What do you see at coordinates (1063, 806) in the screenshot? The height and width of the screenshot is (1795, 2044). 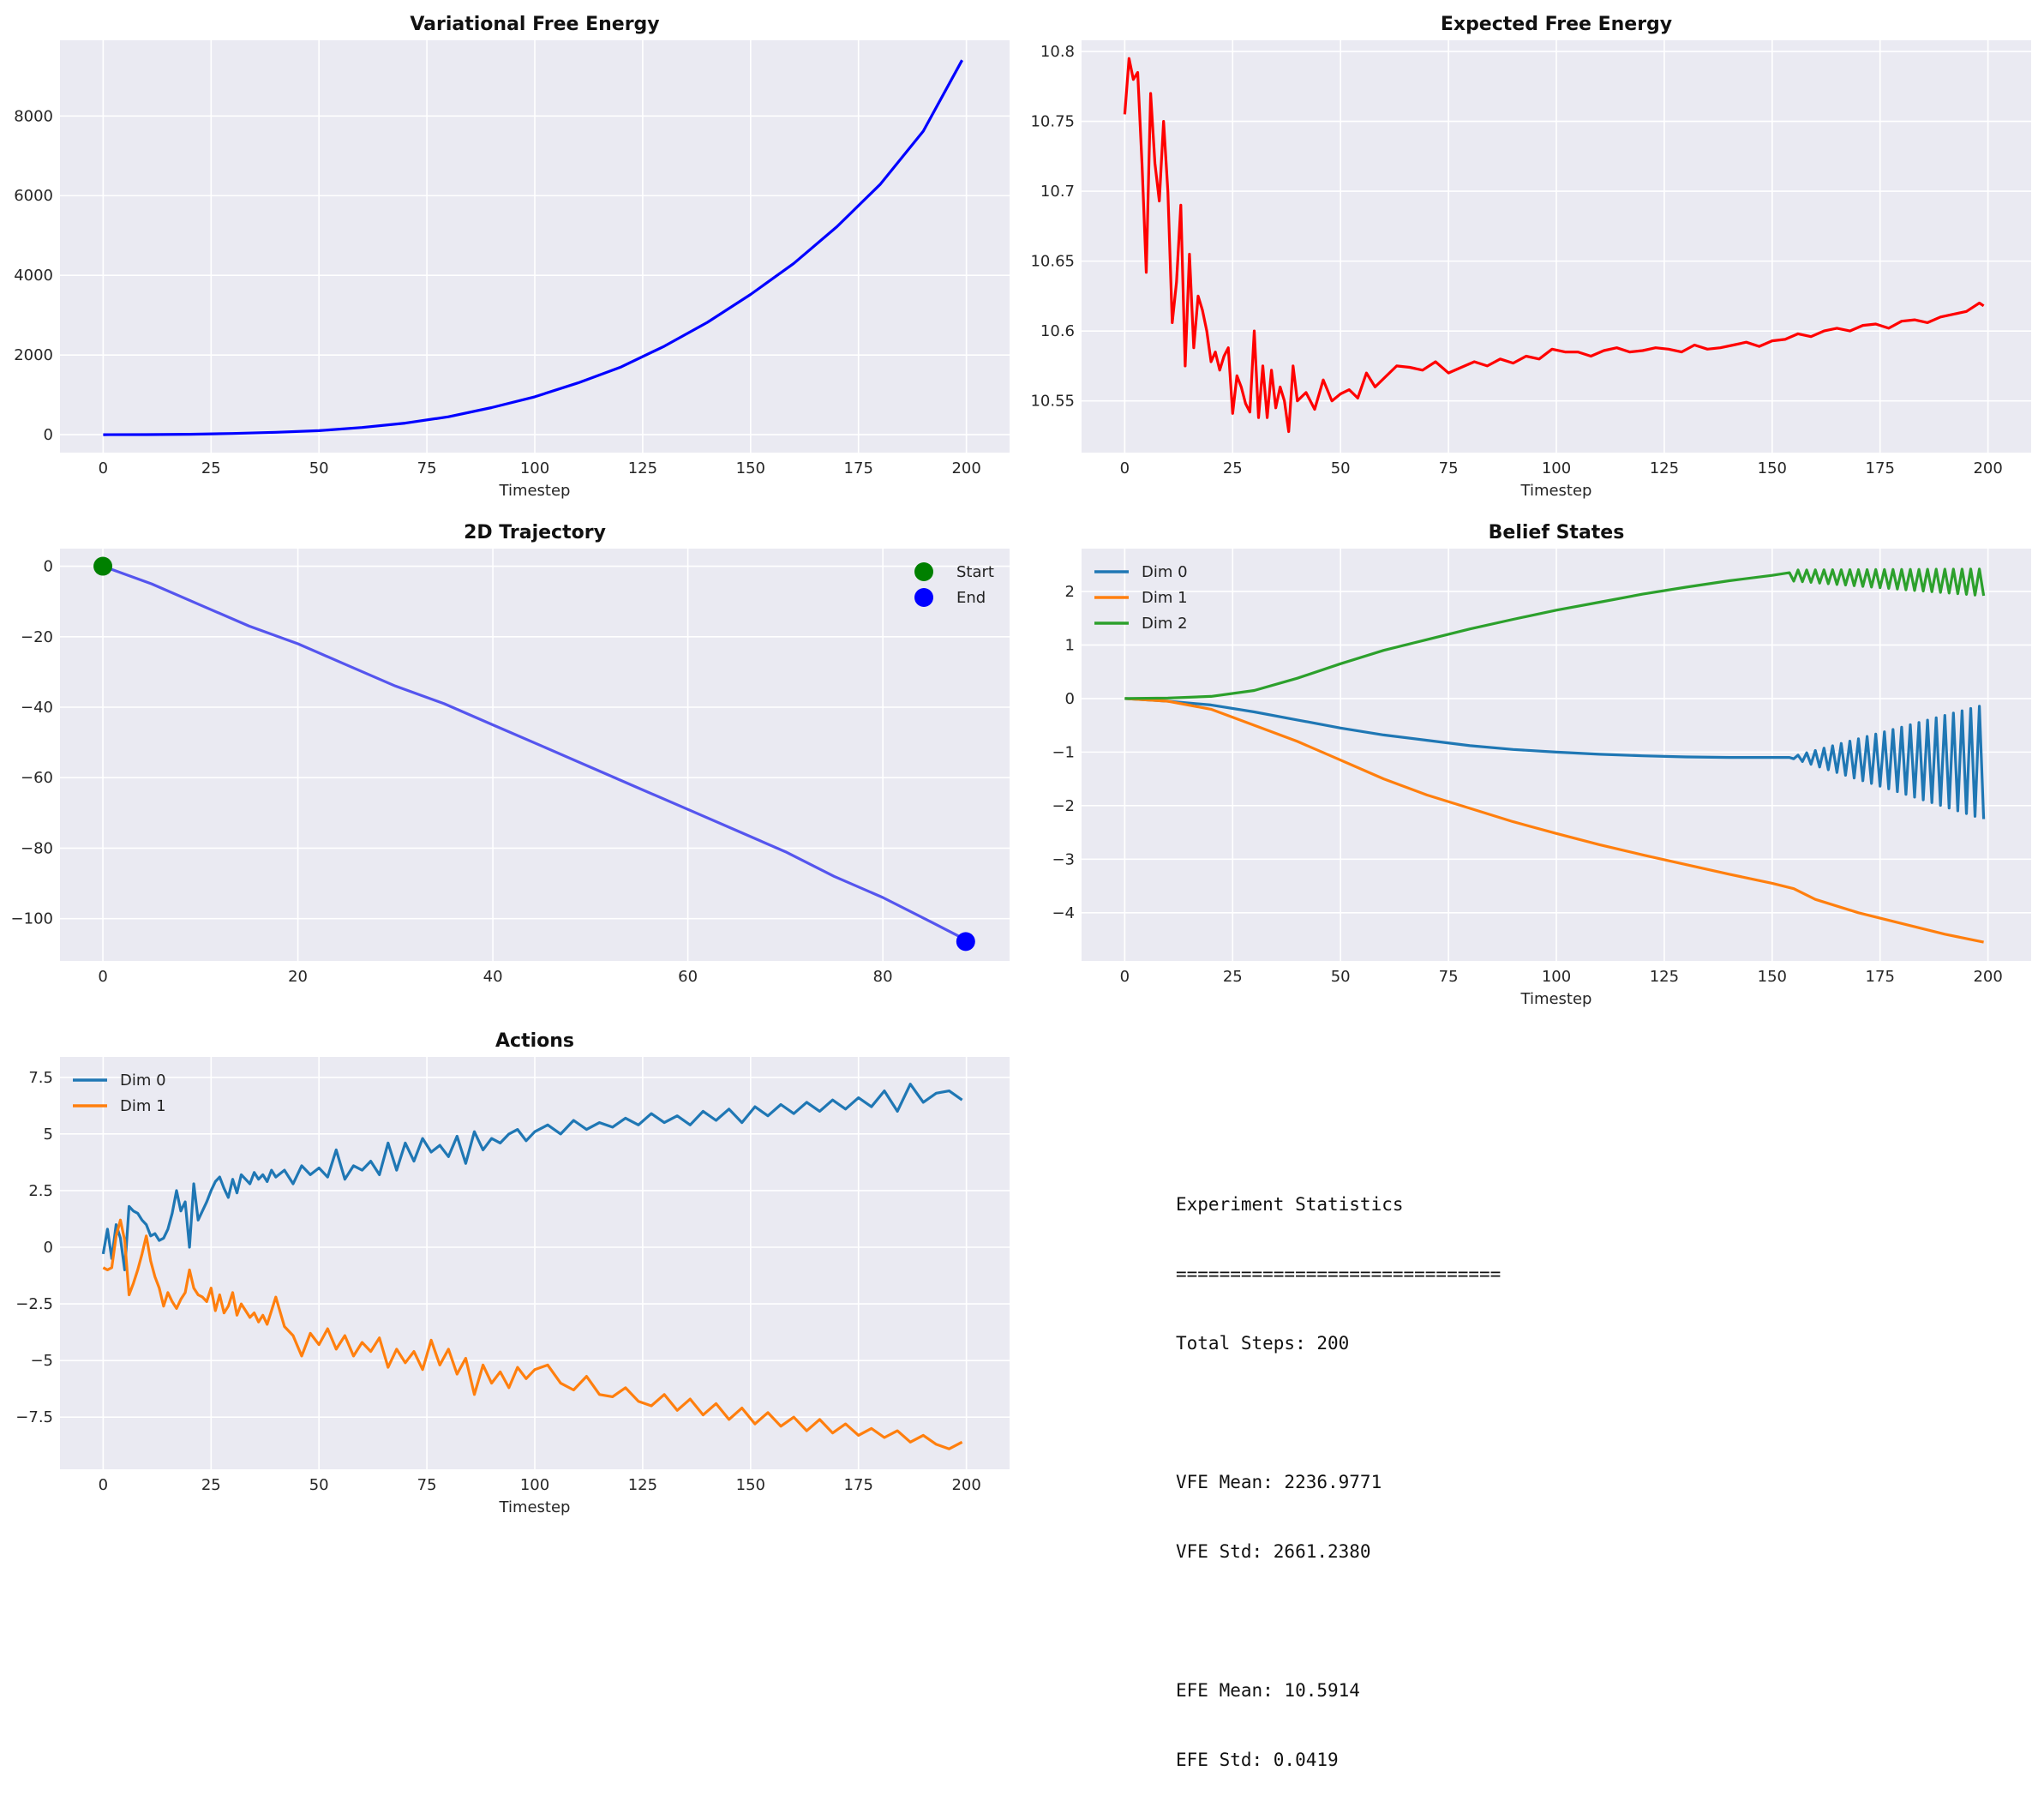 I see `beliefs-y-tick-label: −2` at bounding box center [1063, 806].